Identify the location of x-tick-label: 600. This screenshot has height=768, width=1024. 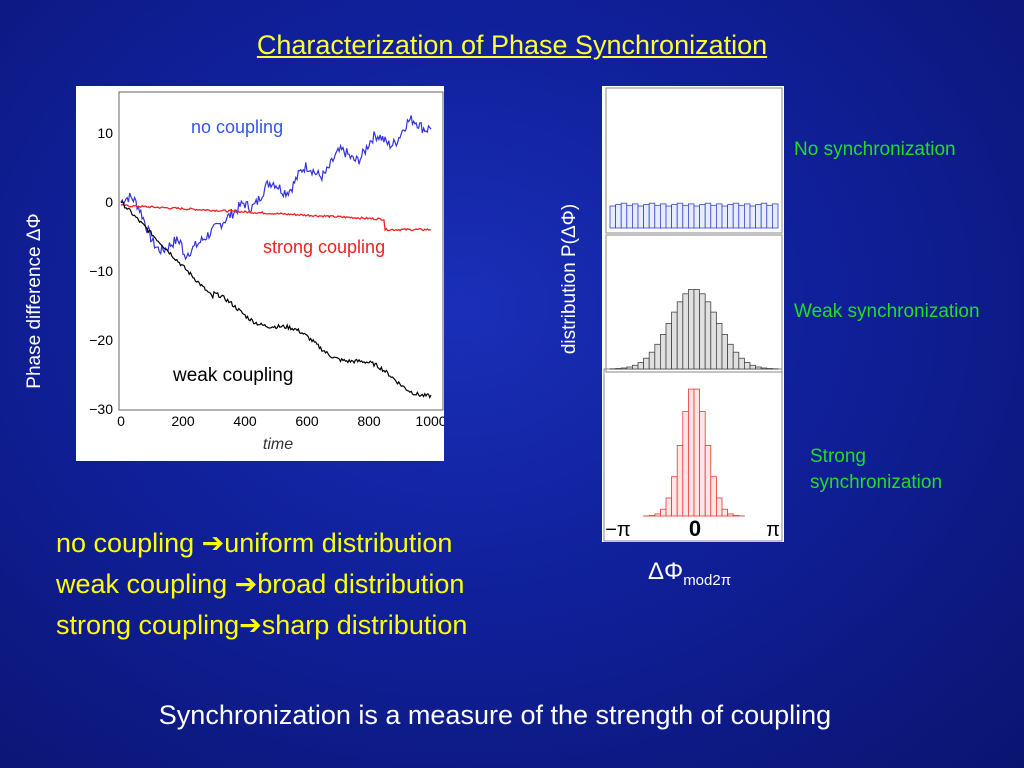
(307, 421).